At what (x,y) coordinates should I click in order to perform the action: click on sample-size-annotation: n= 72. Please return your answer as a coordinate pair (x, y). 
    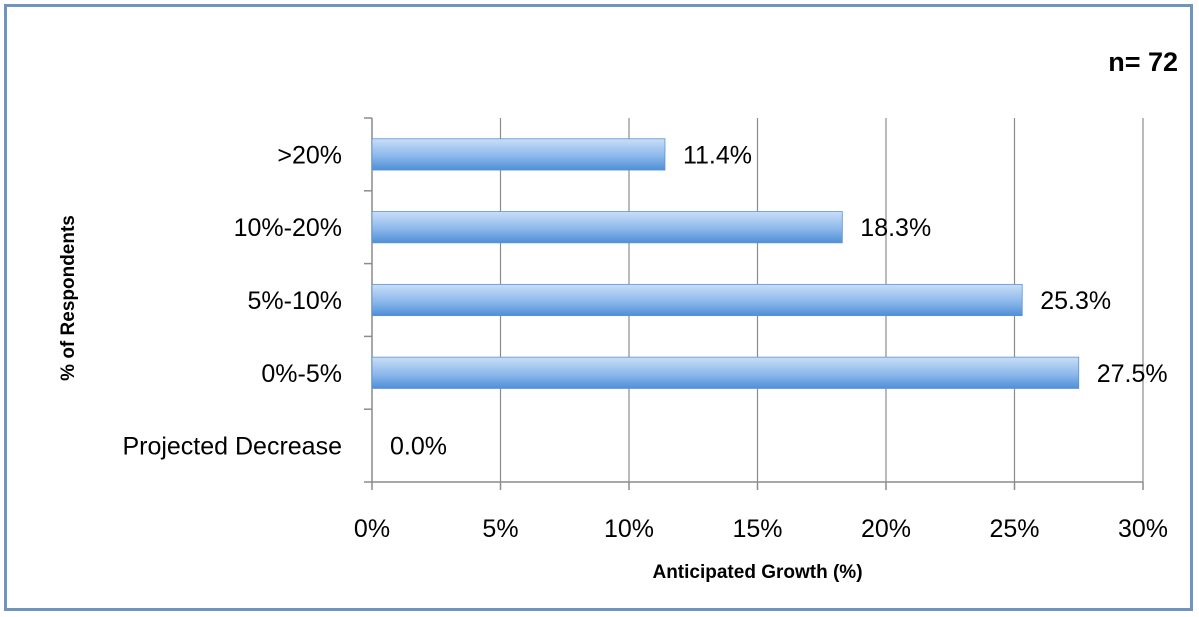
    Looking at the image, I should click on (1143, 62).